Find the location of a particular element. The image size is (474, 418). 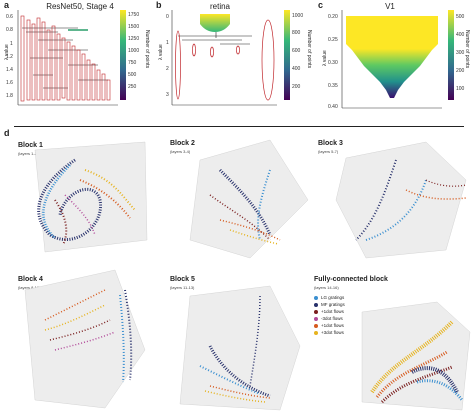

block-fc-title: Fully-connected block is located at coordinates (351, 279).